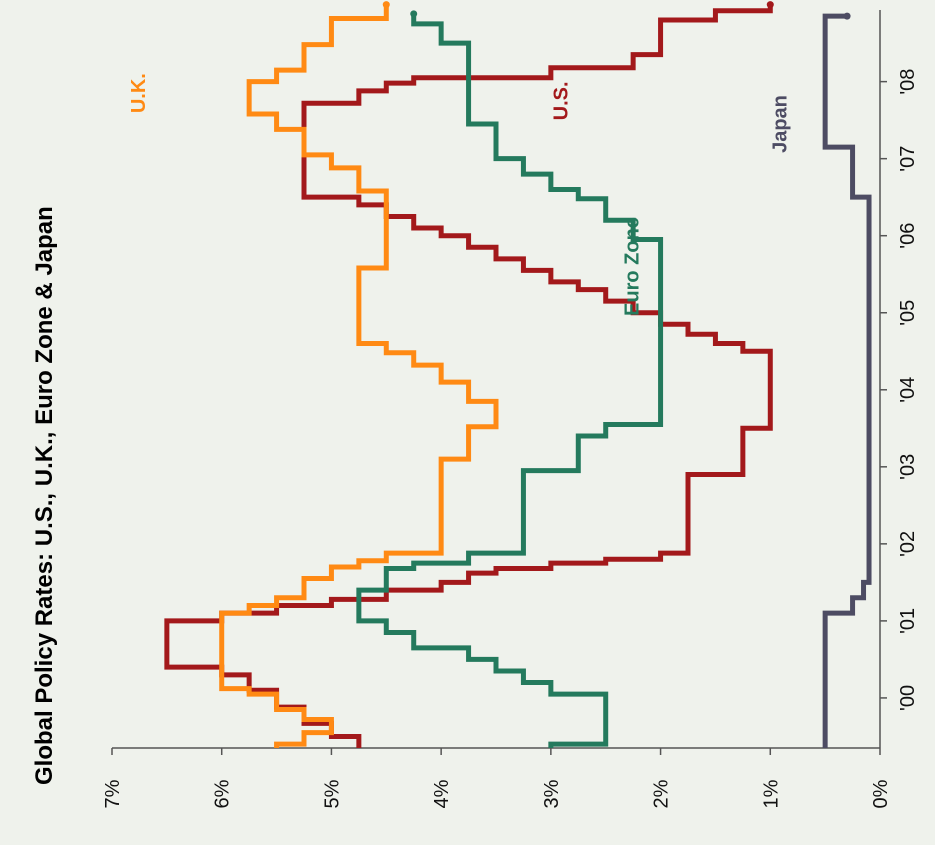 The width and height of the screenshot is (935, 845). What do you see at coordinates (223, 793) in the screenshot?
I see `value-tick-label: 6%` at bounding box center [223, 793].